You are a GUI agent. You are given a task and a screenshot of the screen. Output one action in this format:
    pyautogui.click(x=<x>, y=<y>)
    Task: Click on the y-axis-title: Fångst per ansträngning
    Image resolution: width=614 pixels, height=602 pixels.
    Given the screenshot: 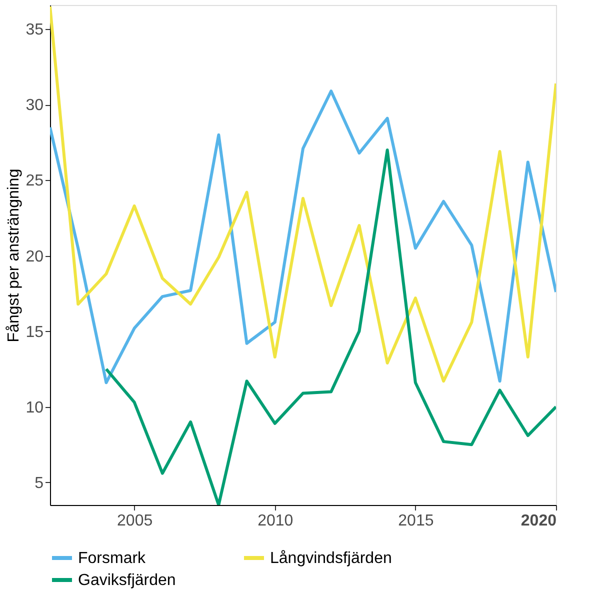 What is the action you would take?
    pyautogui.click(x=14, y=255)
    